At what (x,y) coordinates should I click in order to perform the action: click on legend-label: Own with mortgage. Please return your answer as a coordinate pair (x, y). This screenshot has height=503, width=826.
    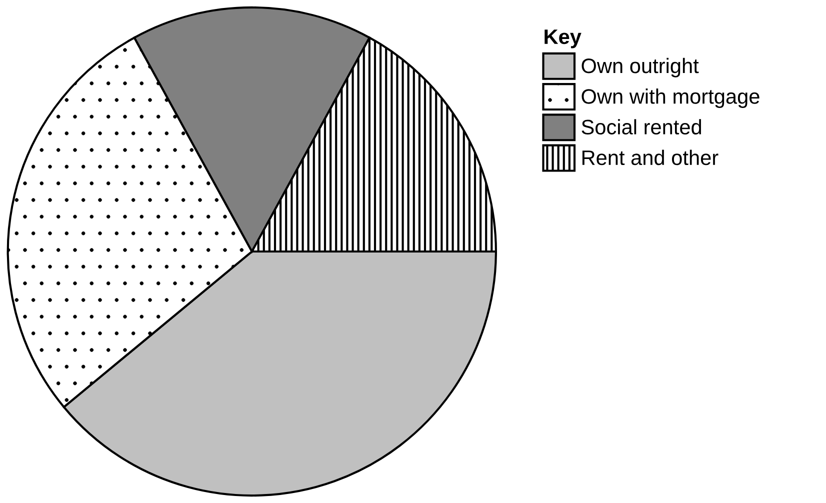
    Looking at the image, I should click on (671, 98).